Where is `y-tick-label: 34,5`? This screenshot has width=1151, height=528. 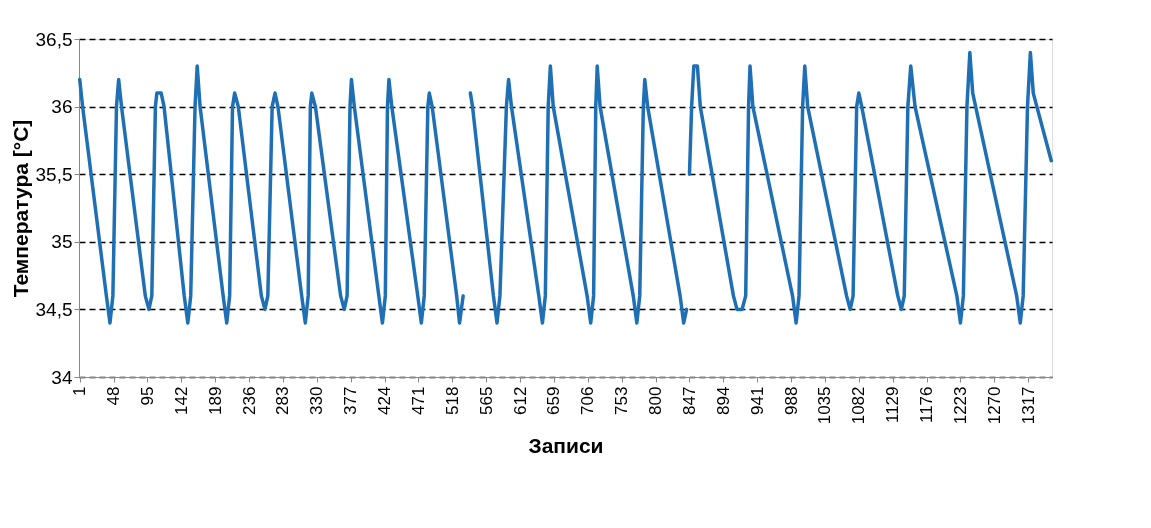
y-tick-label: 34,5 is located at coordinates (54, 309).